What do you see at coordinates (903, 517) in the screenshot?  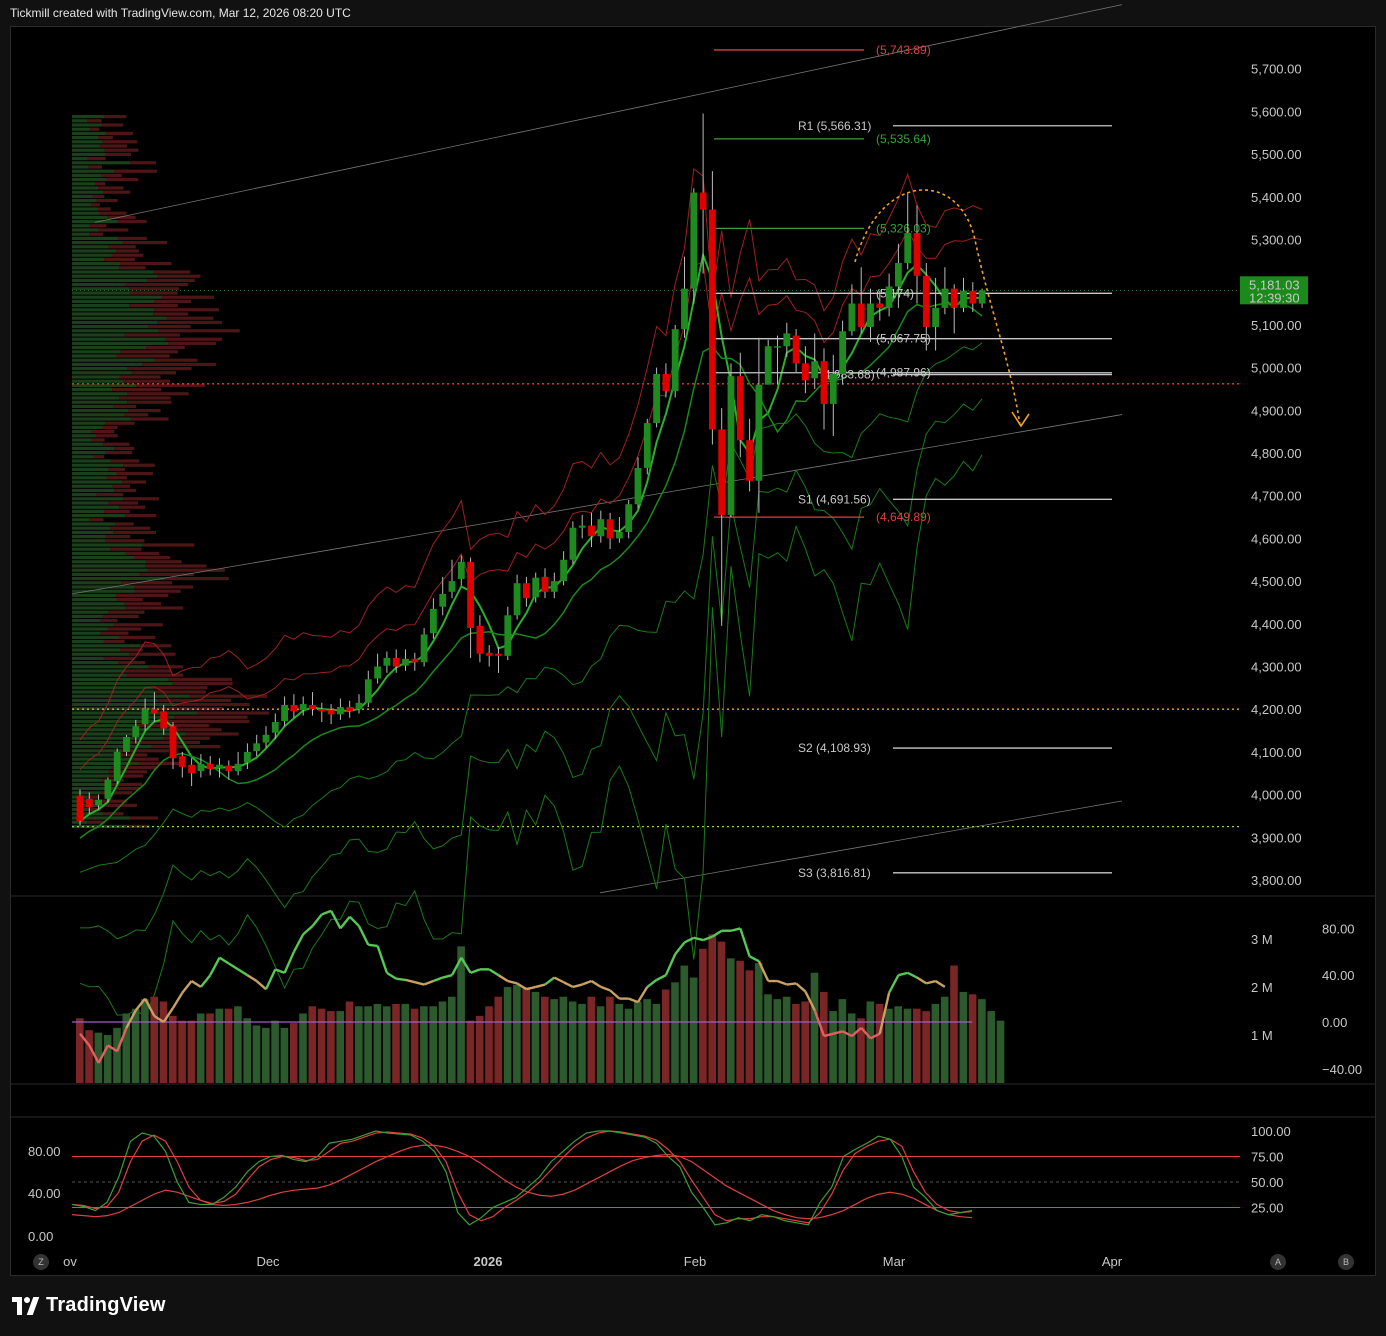 I see `level-label: (4,649.89)` at bounding box center [903, 517].